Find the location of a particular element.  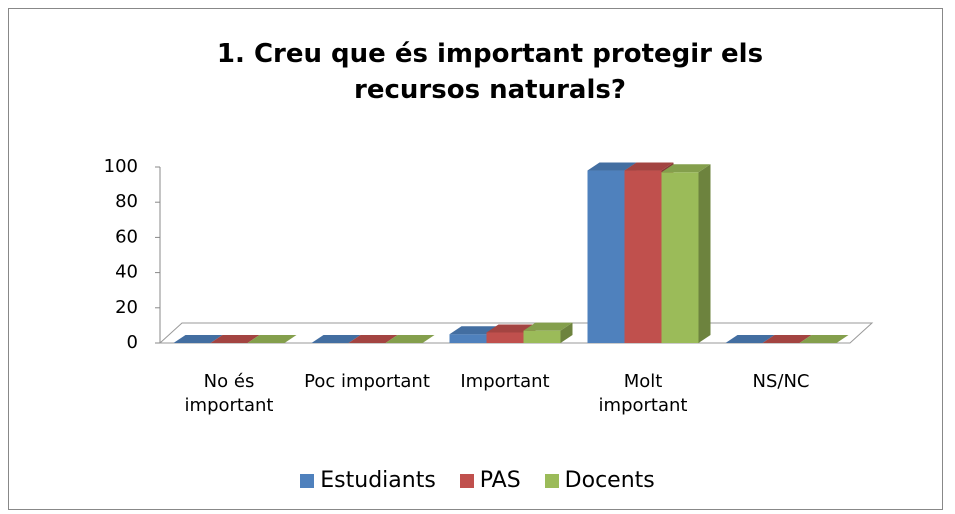

legend: Estudiants PAS Docents is located at coordinates (477, 480).